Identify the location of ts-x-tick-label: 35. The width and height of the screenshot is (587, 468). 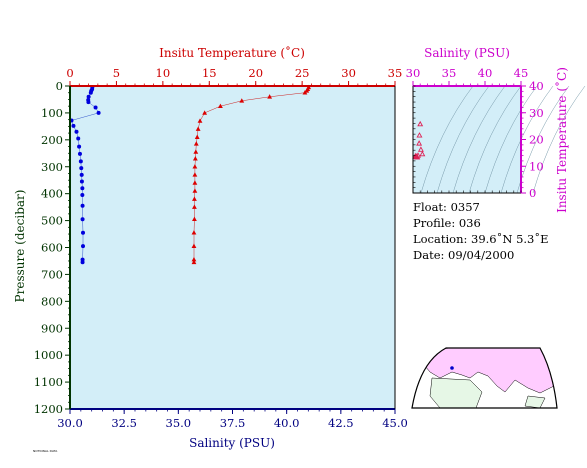
(449, 73).